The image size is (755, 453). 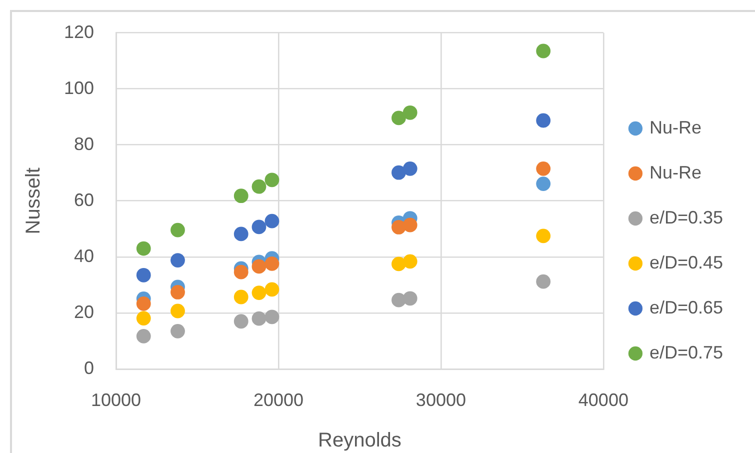 What do you see at coordinates (116, 400) in the screenshot?
I see `x-tick-label: 10000` at bounding box center [116, 400].